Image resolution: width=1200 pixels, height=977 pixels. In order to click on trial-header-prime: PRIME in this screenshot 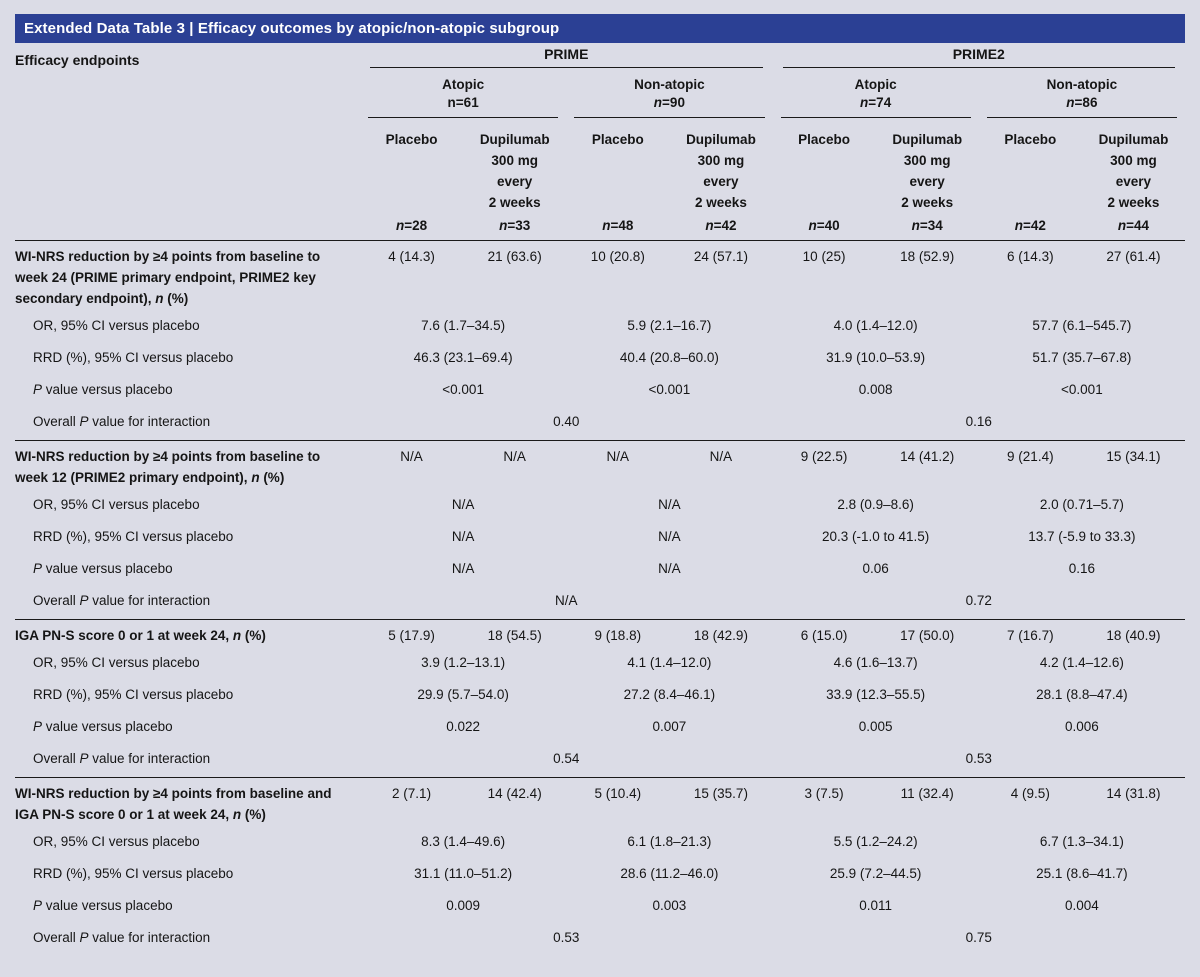, I will do `click(566, 57)`.